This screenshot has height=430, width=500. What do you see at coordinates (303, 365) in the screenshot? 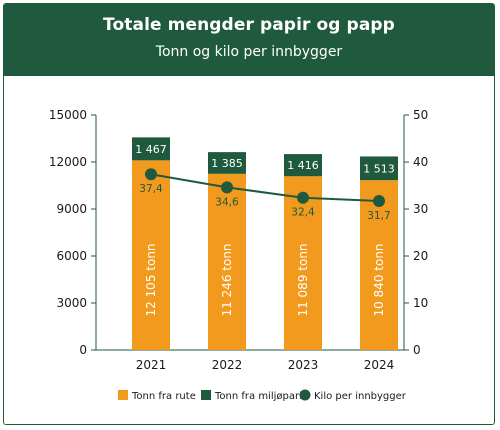
I see `x-tick-label: 2023` at bounding box center [303, 365].